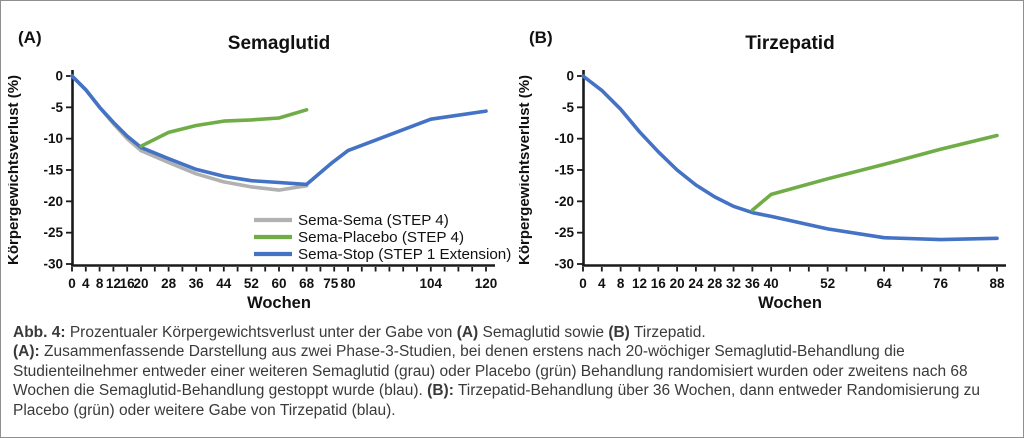 The width and height of the screenshot is (1024, 438). Describe the element at coordinates (404, 254) in the screenshot. I see `legend-label: Sema-Stop (STEP 1 Extension)` at that location.